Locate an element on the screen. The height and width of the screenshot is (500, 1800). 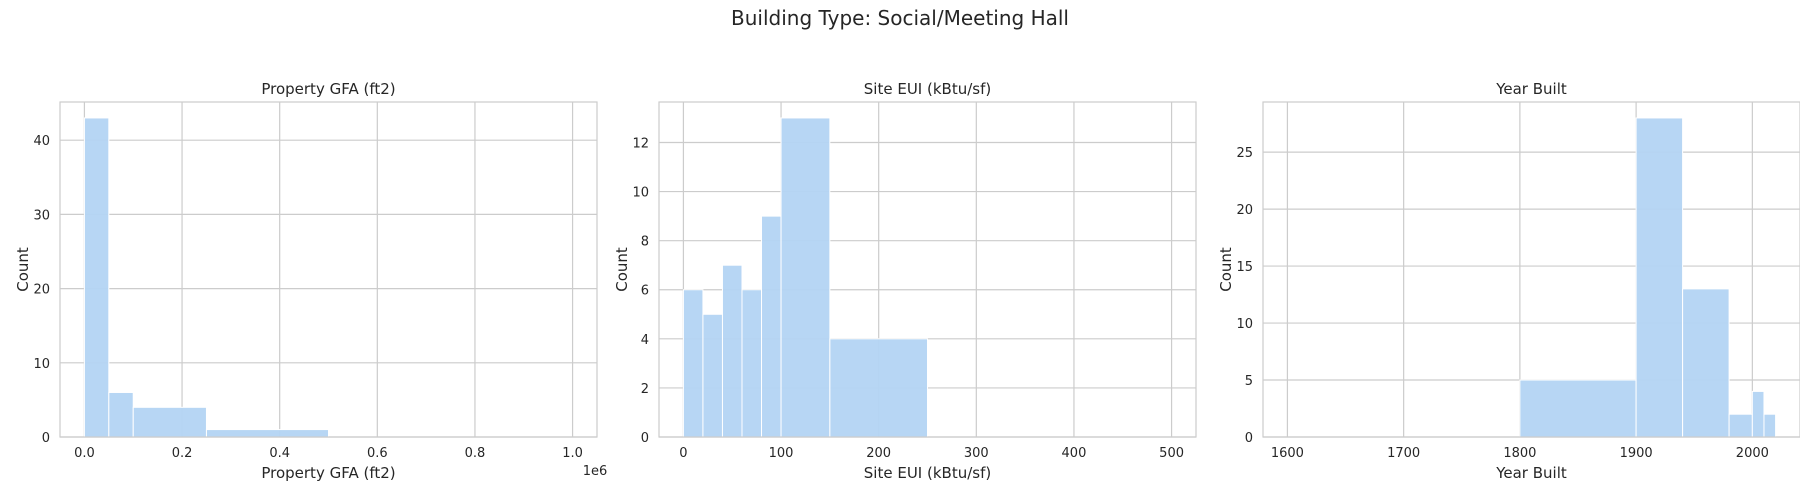
year-built-xtick-label-3: 1900 is located at coordinates (1636, 453).